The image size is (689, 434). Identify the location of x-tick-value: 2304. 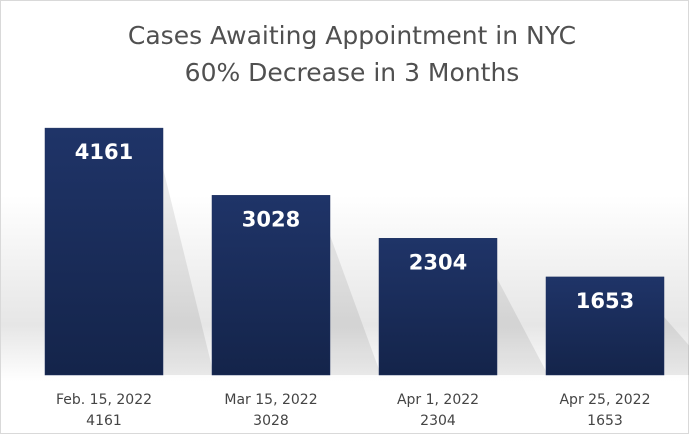
(438, 421).